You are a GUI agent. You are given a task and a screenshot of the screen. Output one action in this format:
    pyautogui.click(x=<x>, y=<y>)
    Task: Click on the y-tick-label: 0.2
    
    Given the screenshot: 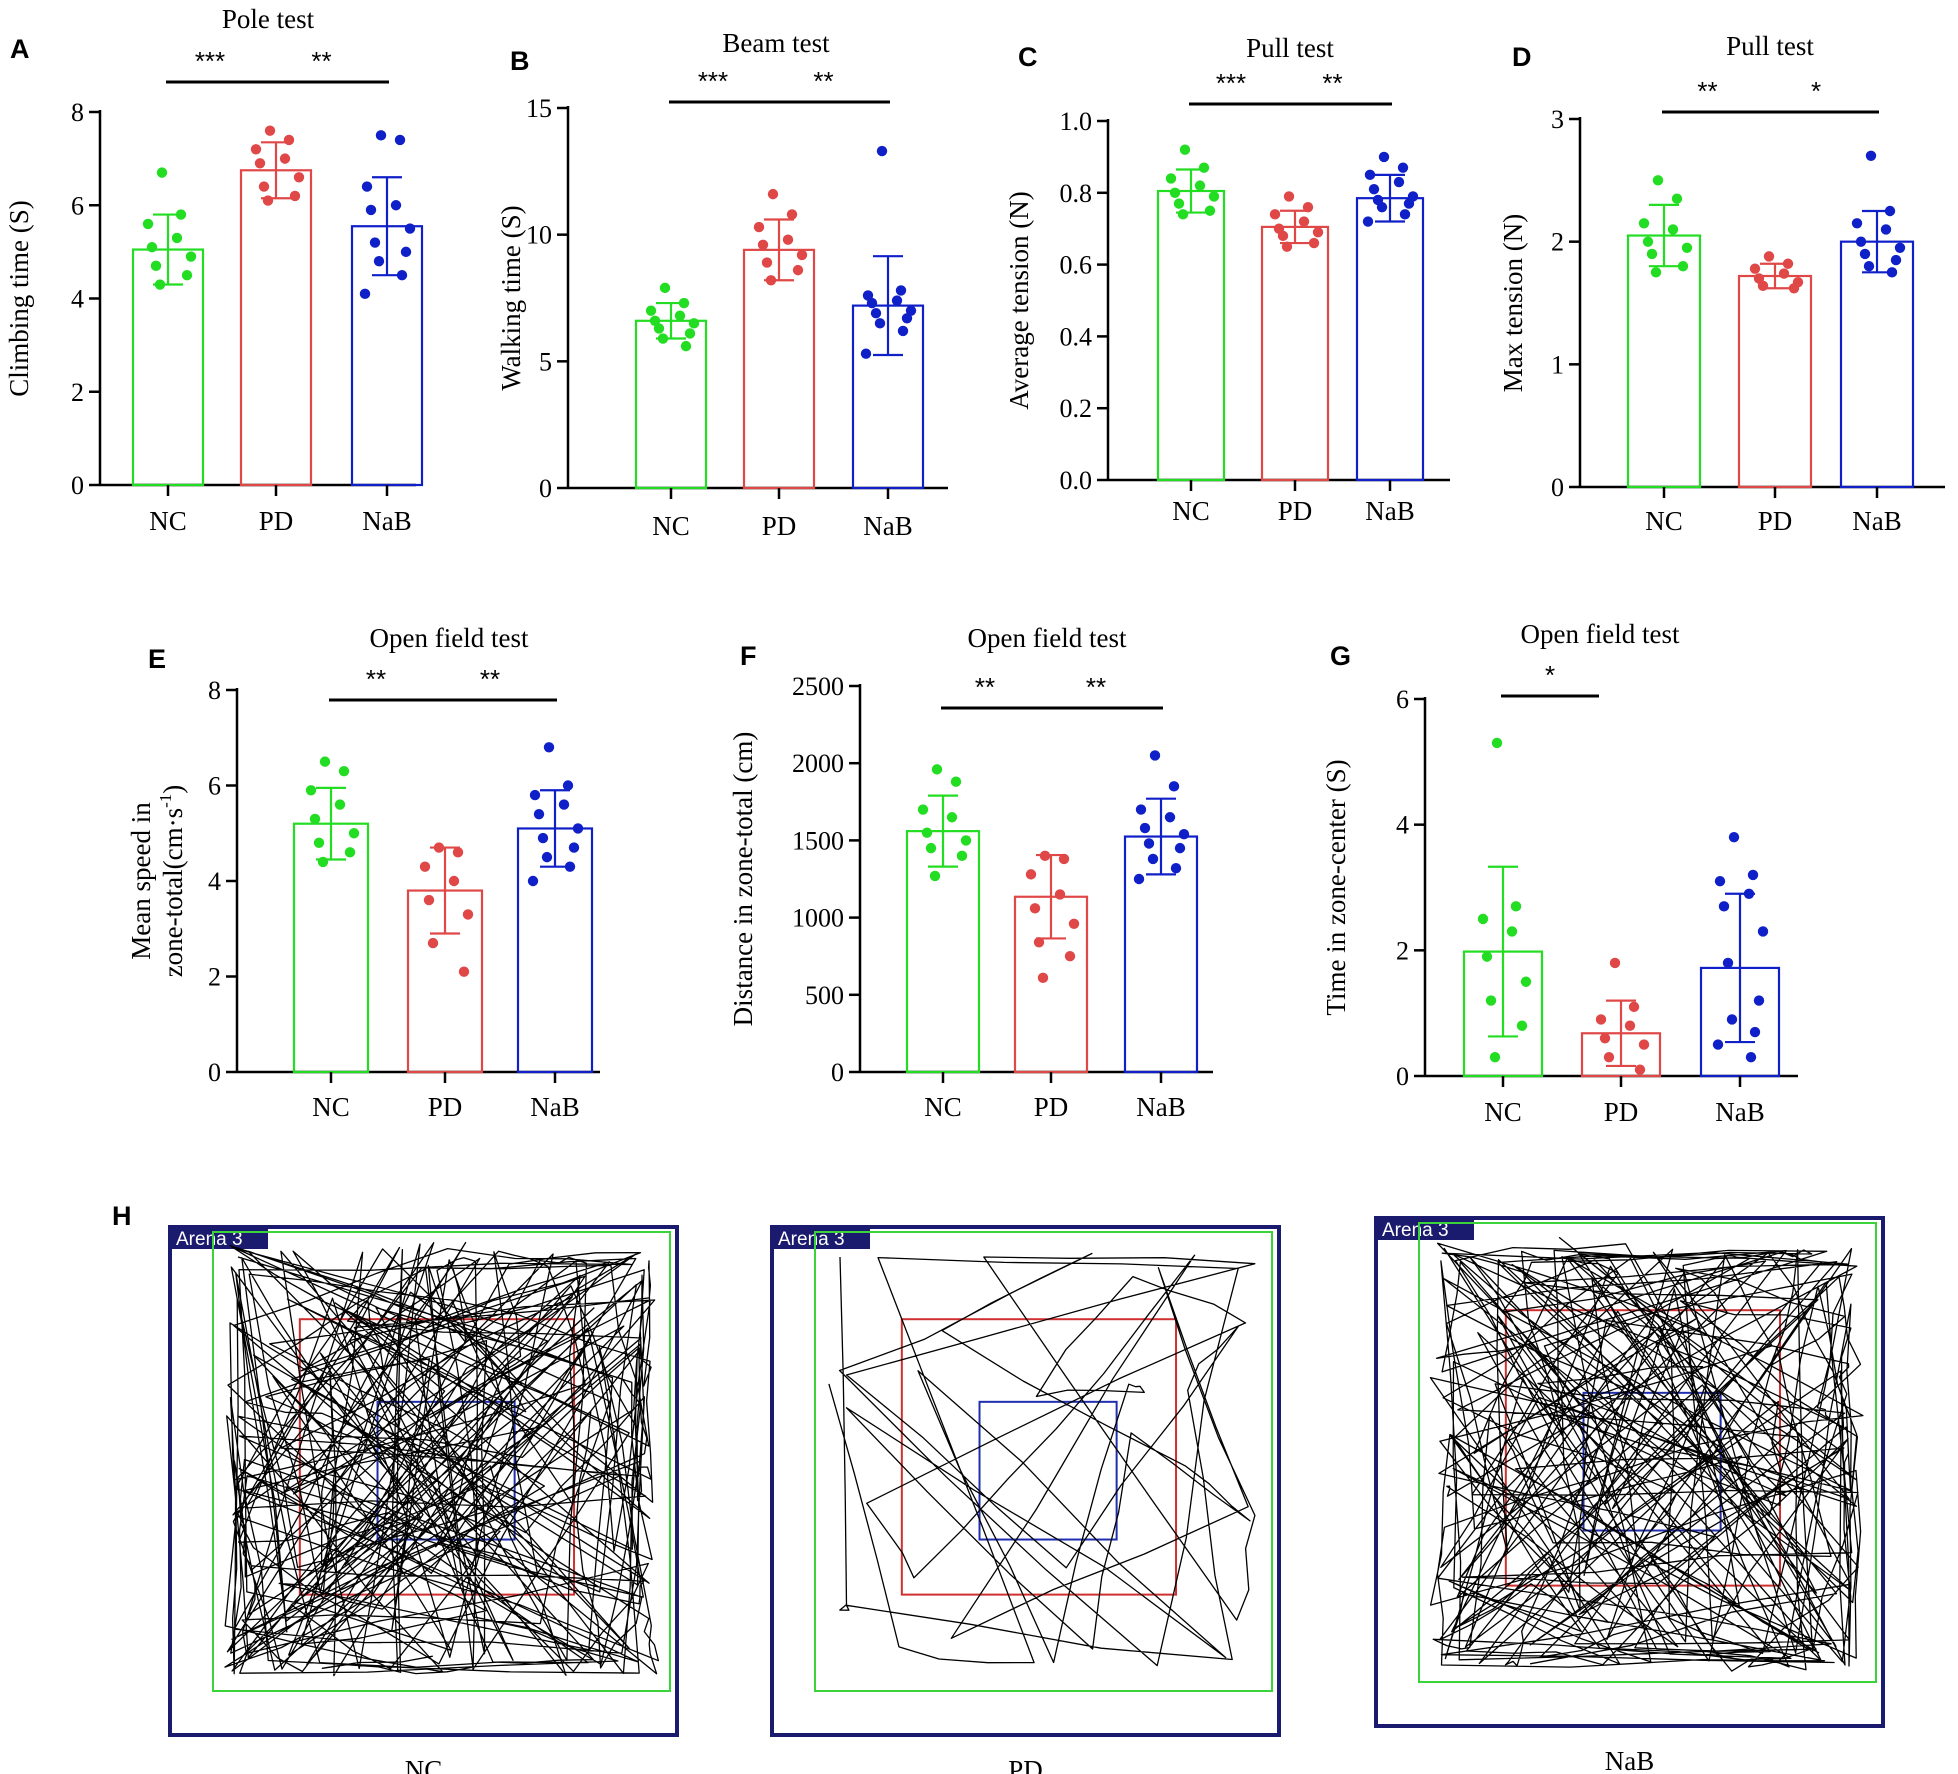 What is the action you would take?
    pyautogui.click(x=1076, y=408)
    